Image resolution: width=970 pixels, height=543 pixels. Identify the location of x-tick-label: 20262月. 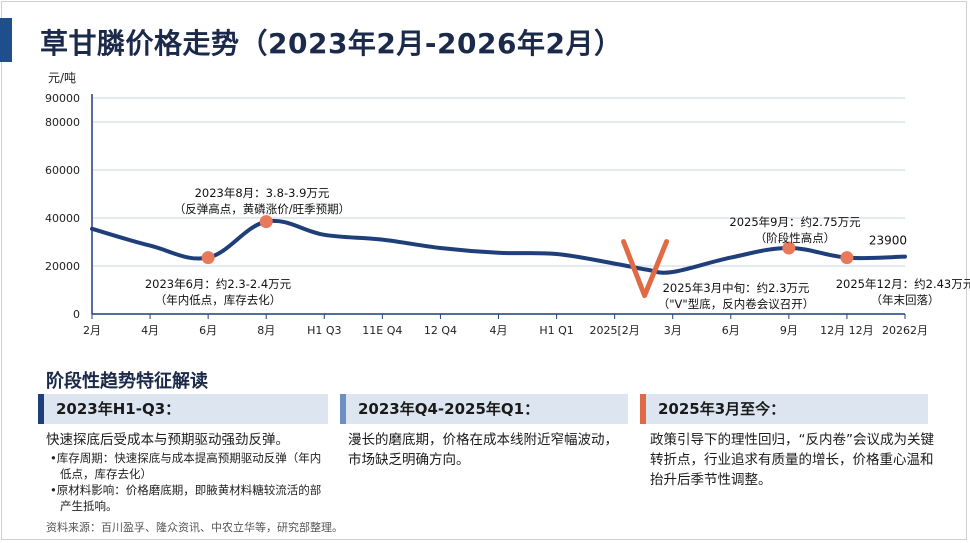
(905, 330).